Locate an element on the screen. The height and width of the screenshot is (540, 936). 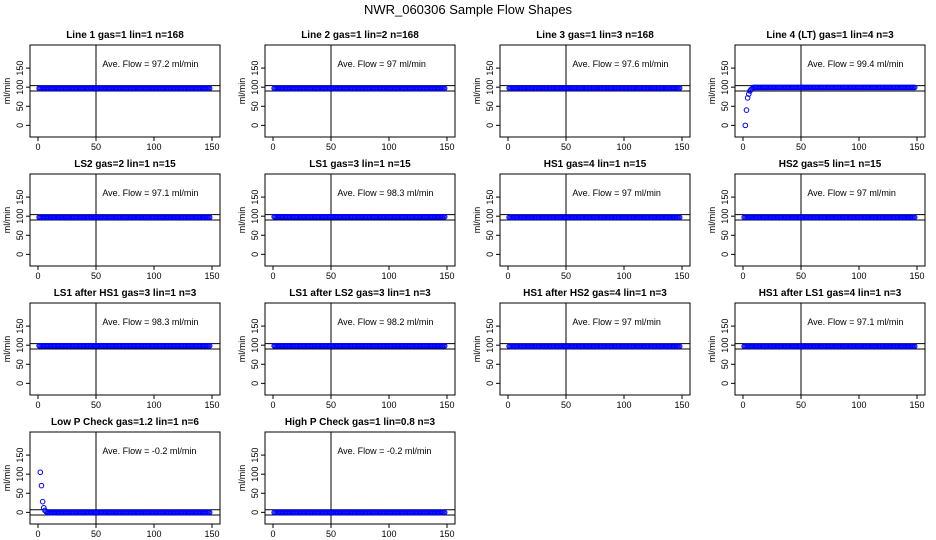
panel-title: Line 4 (LT) gas=1 lin=4 n=3 is located at coordinates (830, 35).